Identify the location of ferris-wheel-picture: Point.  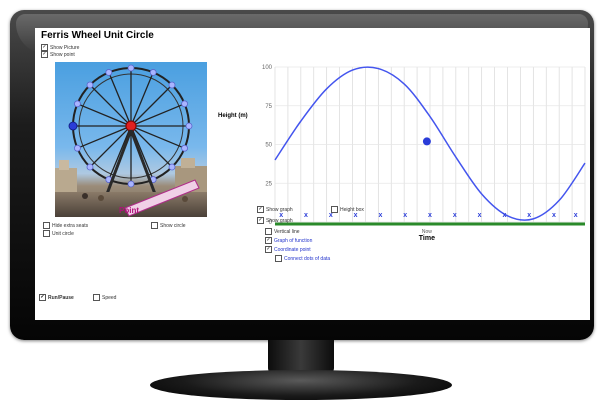
(131, 139).